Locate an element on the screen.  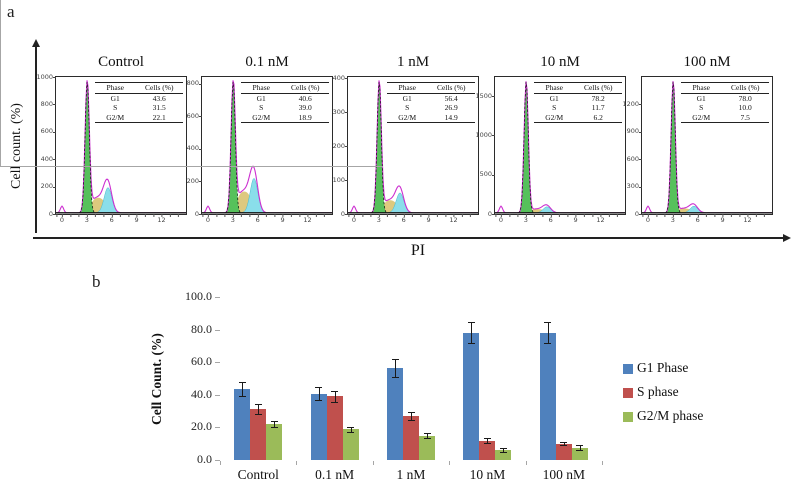
percent-cell: 78.0 is located at coordinates (745, 98).